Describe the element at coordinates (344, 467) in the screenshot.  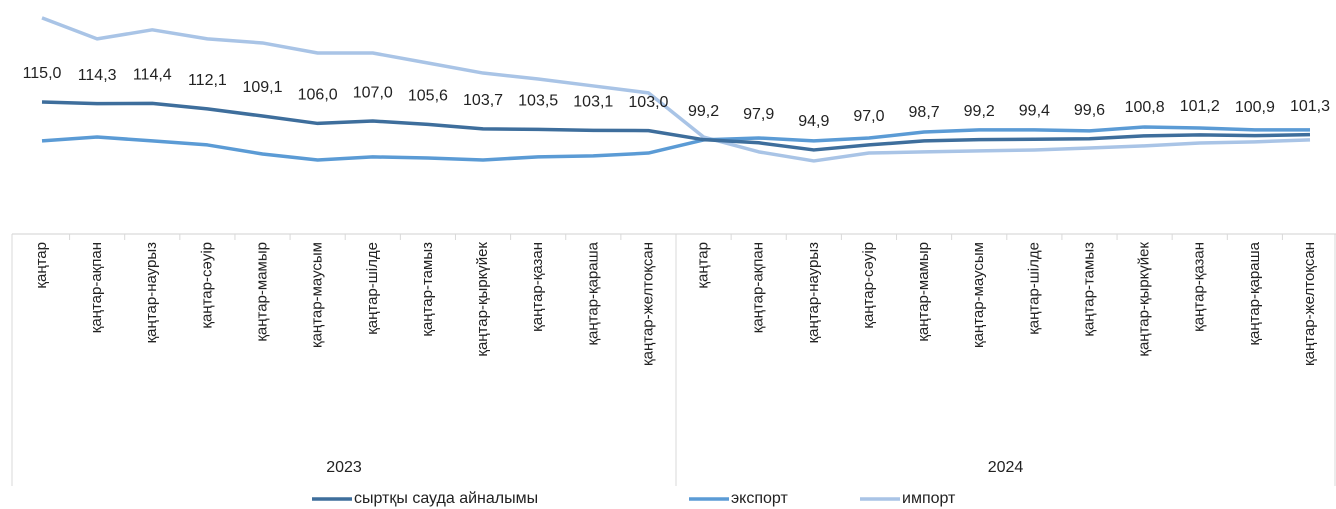
I see `group-label: 2023` at that location.